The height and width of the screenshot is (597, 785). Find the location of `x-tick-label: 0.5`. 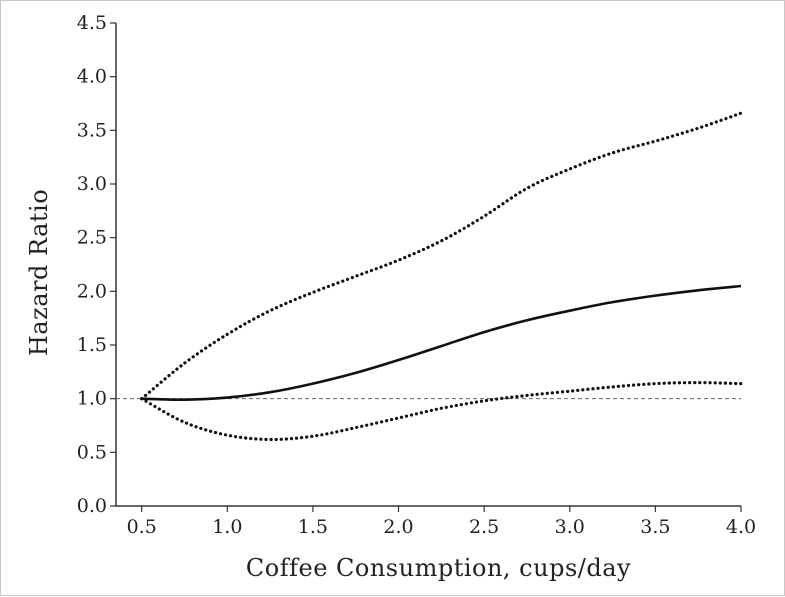

x-tick-label: 0.5 is located at coordinates (142, 527).